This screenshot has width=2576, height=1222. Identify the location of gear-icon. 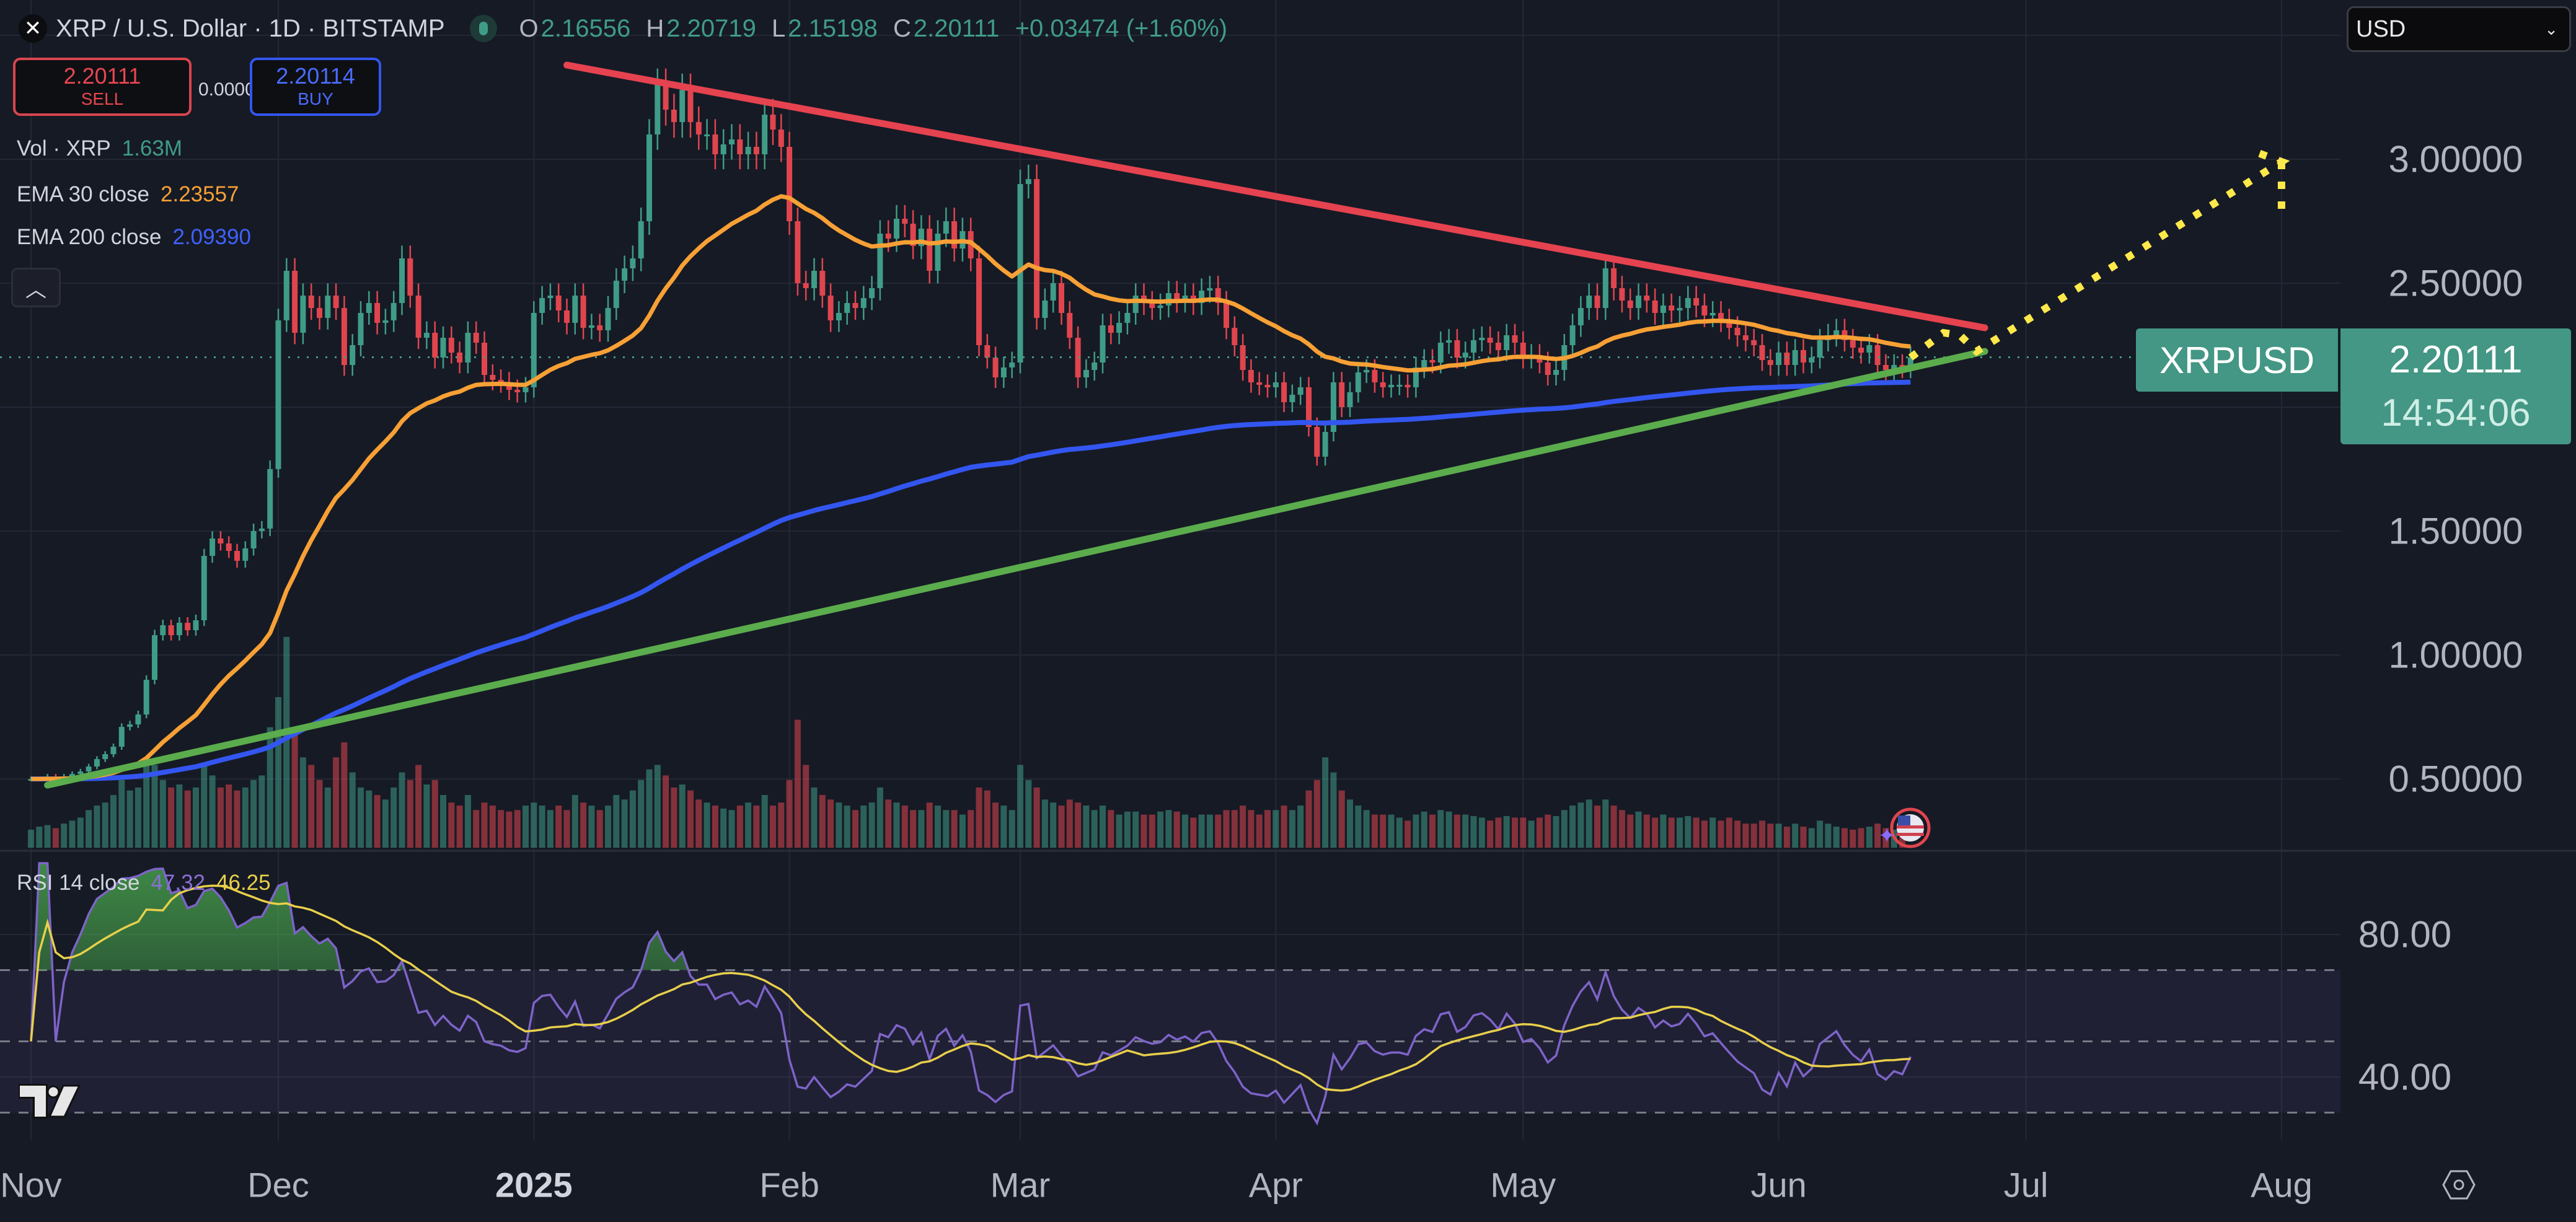
(2459, 1185).